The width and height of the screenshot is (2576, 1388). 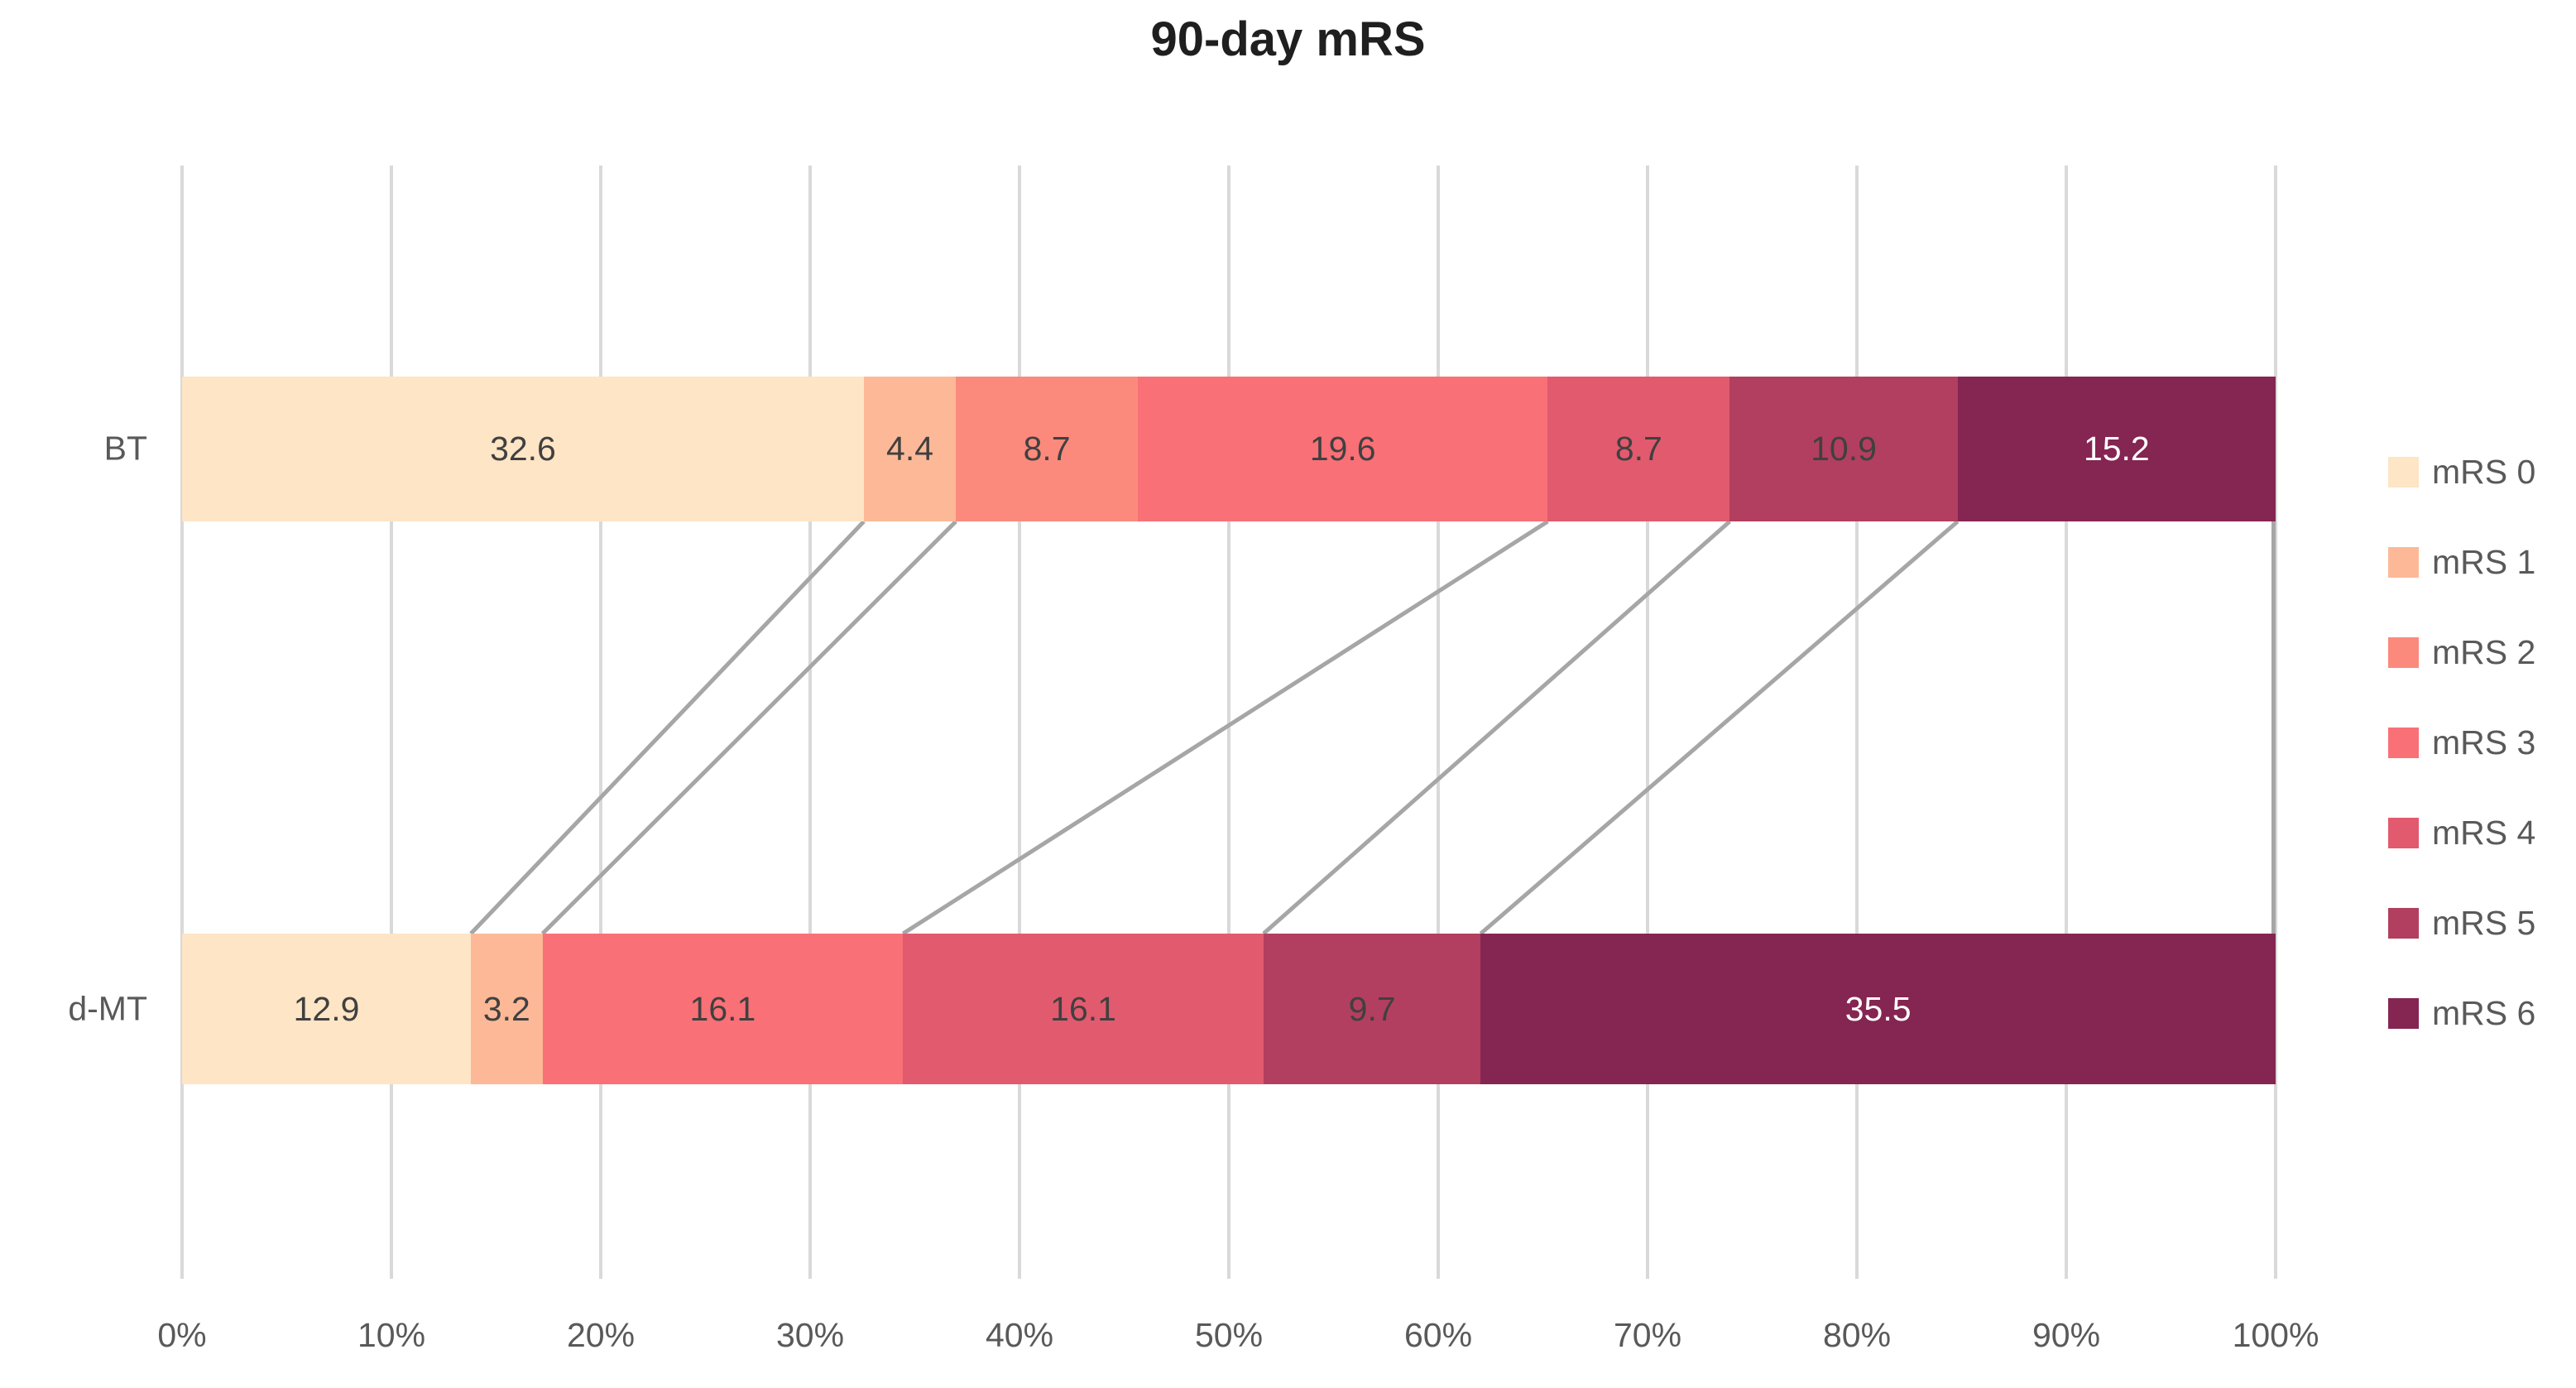 What do you see at coordinates (2484, 923) in the screenshot?
I see `legend-label: mRS 5` at bounding box center [2484, 923].